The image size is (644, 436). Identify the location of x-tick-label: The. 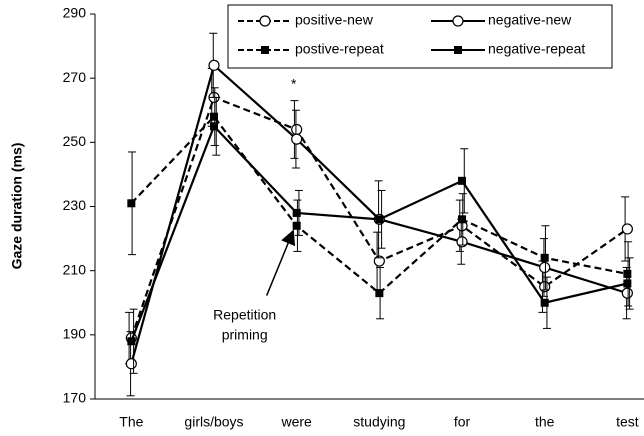
(131, 422).